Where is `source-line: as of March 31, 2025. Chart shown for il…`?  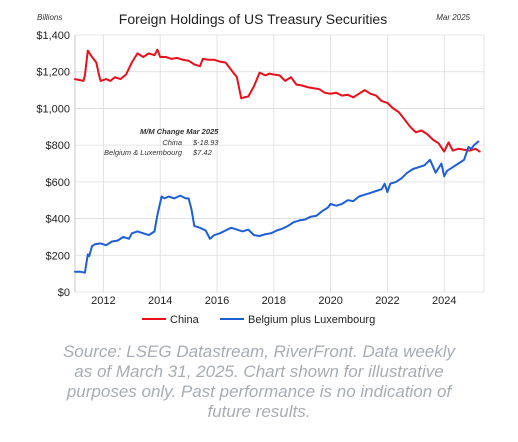 source-line: as of March 31, 2025. Chart shown for il… is located at coordinates (259, 371).